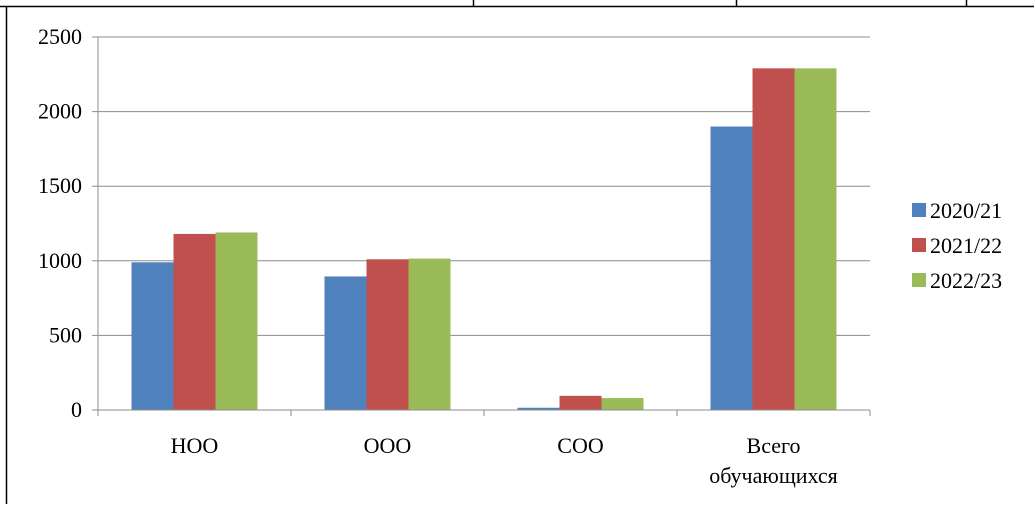  I want to click on y-tick-label: 0, so click(76, 409).